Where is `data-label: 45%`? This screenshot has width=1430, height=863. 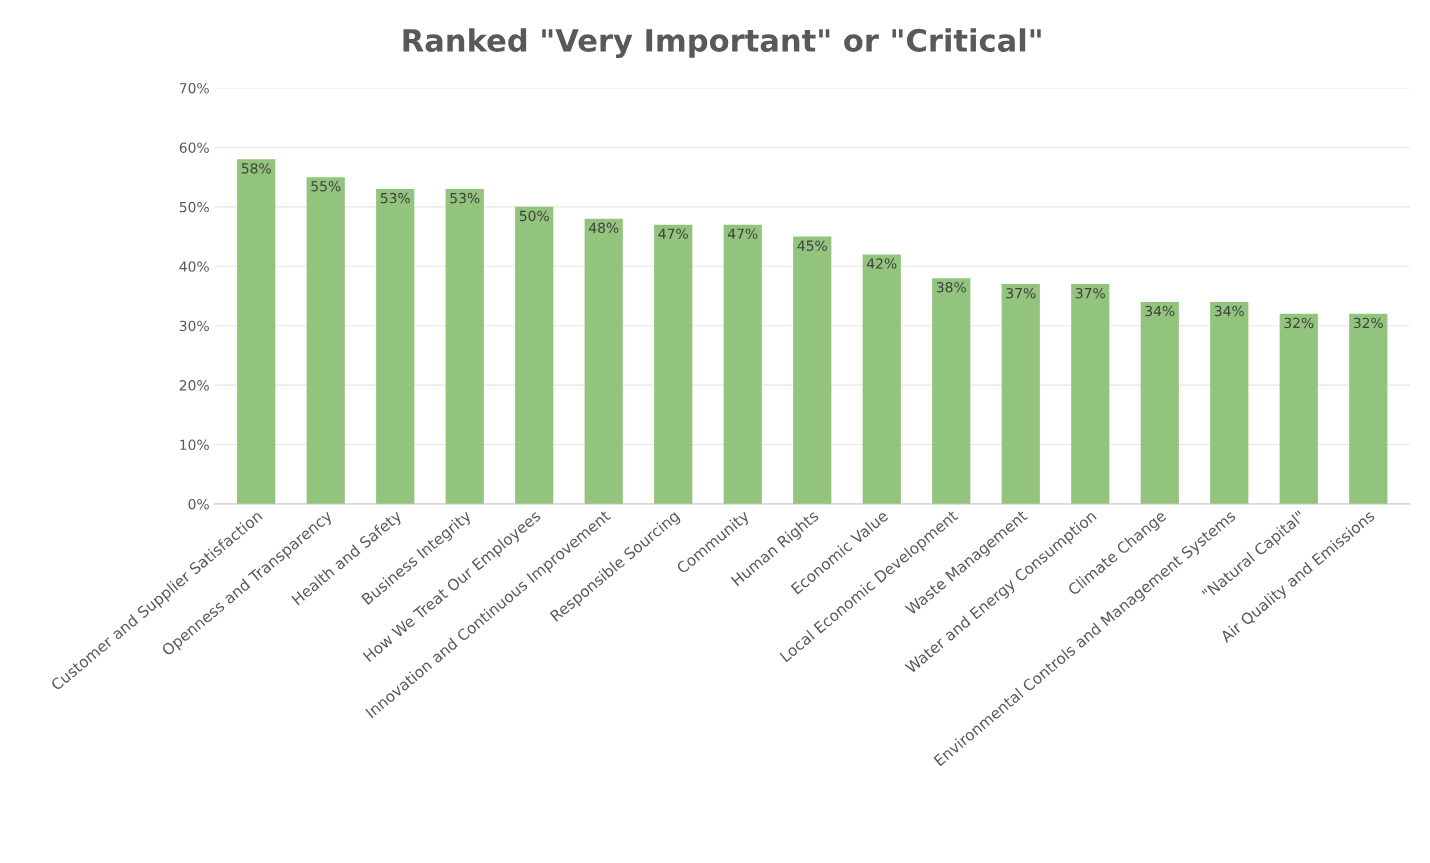 data-label: 45% is located at coordinates (812, 245).